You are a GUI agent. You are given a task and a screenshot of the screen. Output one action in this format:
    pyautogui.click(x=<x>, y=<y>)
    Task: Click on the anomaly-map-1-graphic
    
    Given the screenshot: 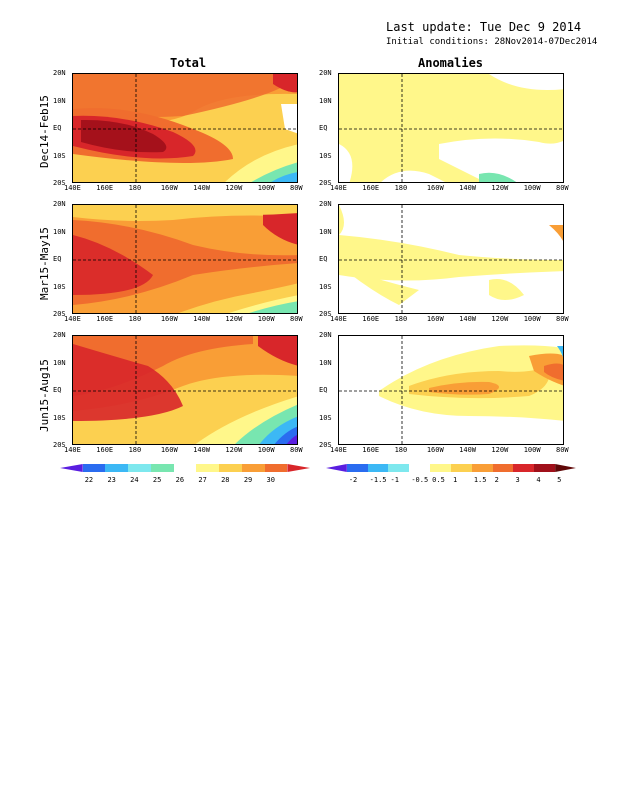 What is the action you would take?
    pyautogui.click(x=451, y=128)
    